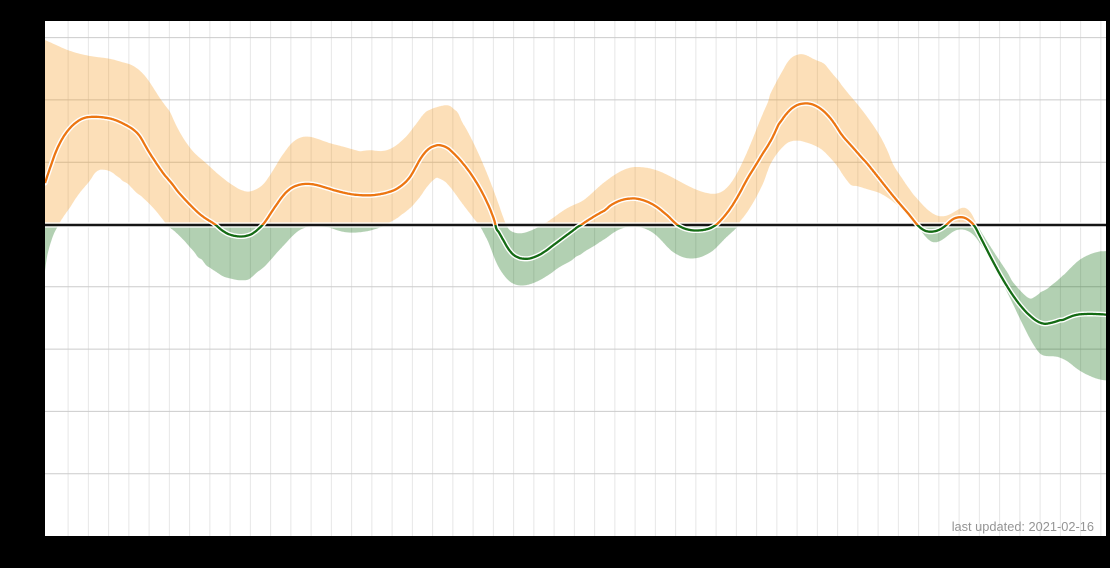 This screenshot has height=568, width=1110. What do you see at coordinates (1023, 526) in the screenshot?
I see `svg-text: last updated: 2021-02-16` at bounding box center [1023, 526].